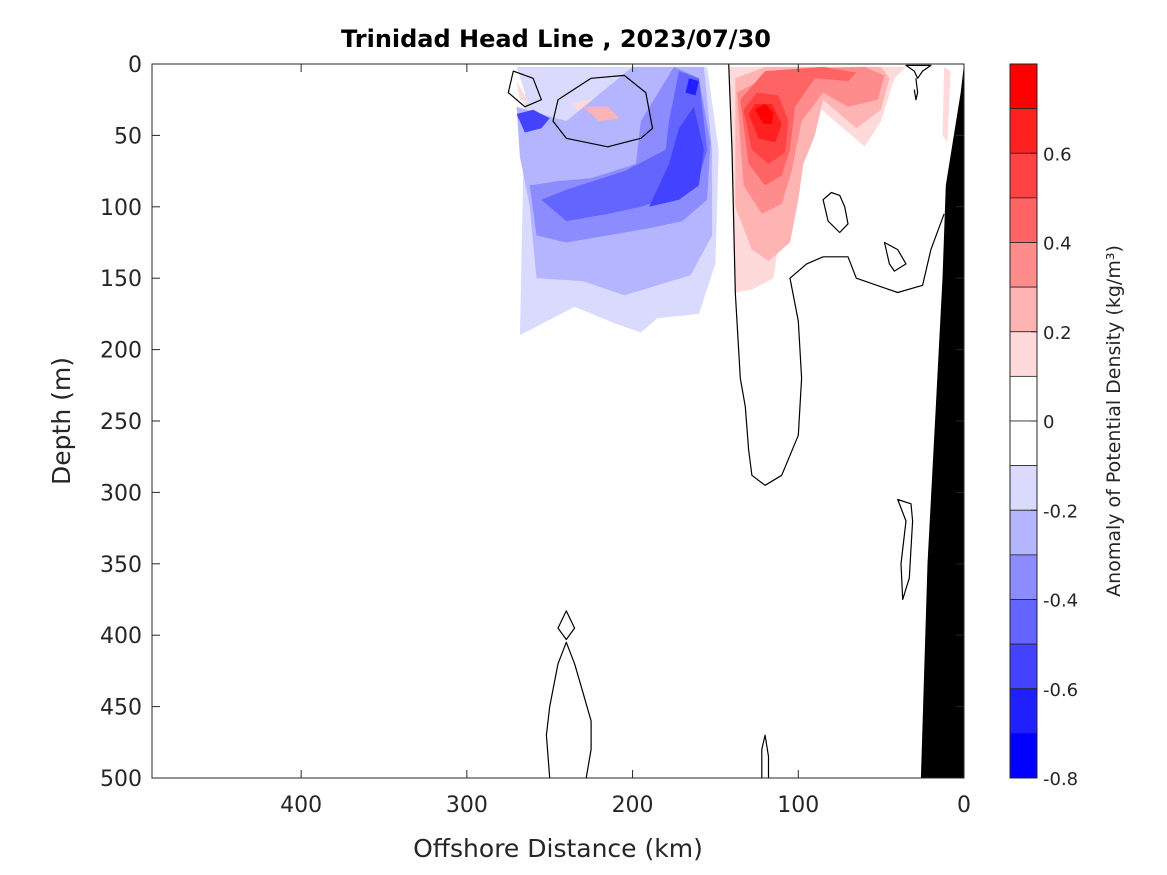 Image resolution: width=1167 pixels, height=875 pixels. Describe the element at coordinates (1114, 421) in the screenshot. I see `colorbar-label: Anomaly of Potential Density (kg/m³)` at that location.